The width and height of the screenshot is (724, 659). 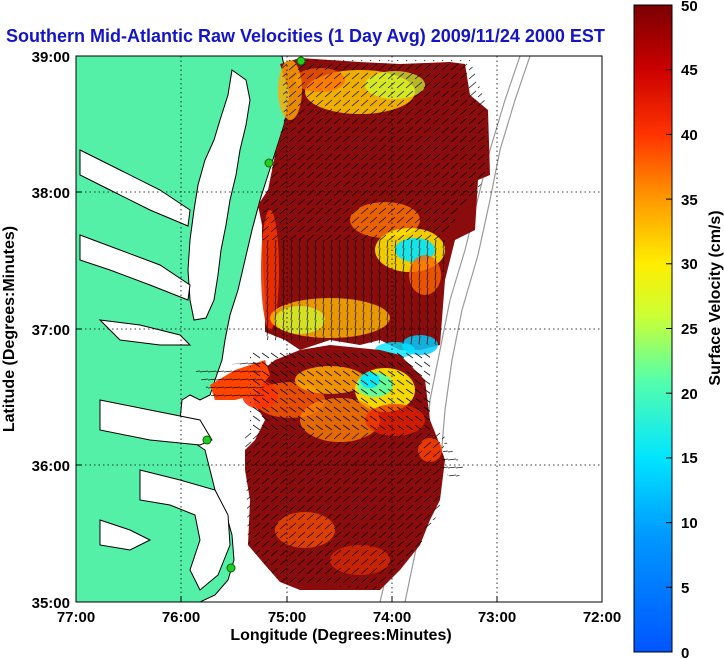 I want to click on radar-sites, so click(x=254, y=314).